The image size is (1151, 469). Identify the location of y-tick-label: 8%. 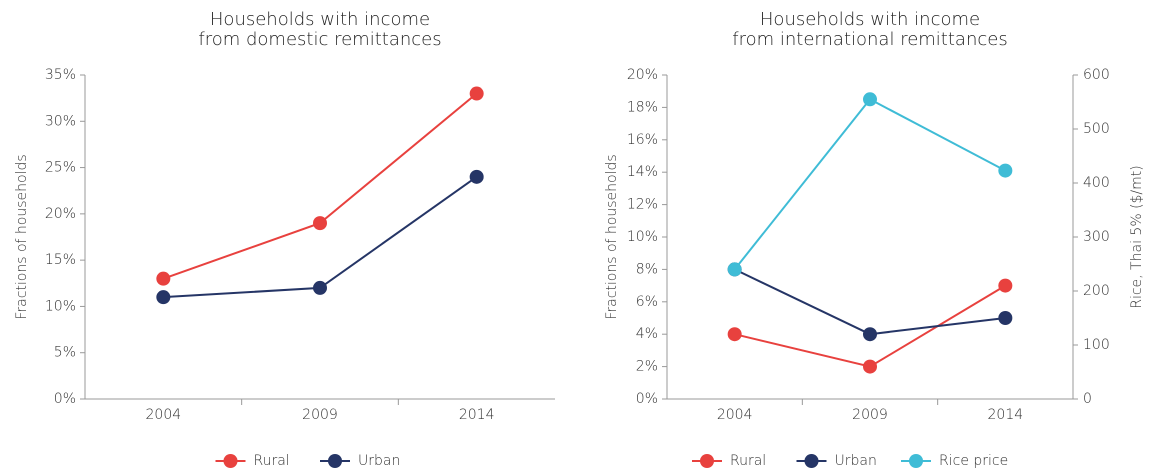
(647, 269).